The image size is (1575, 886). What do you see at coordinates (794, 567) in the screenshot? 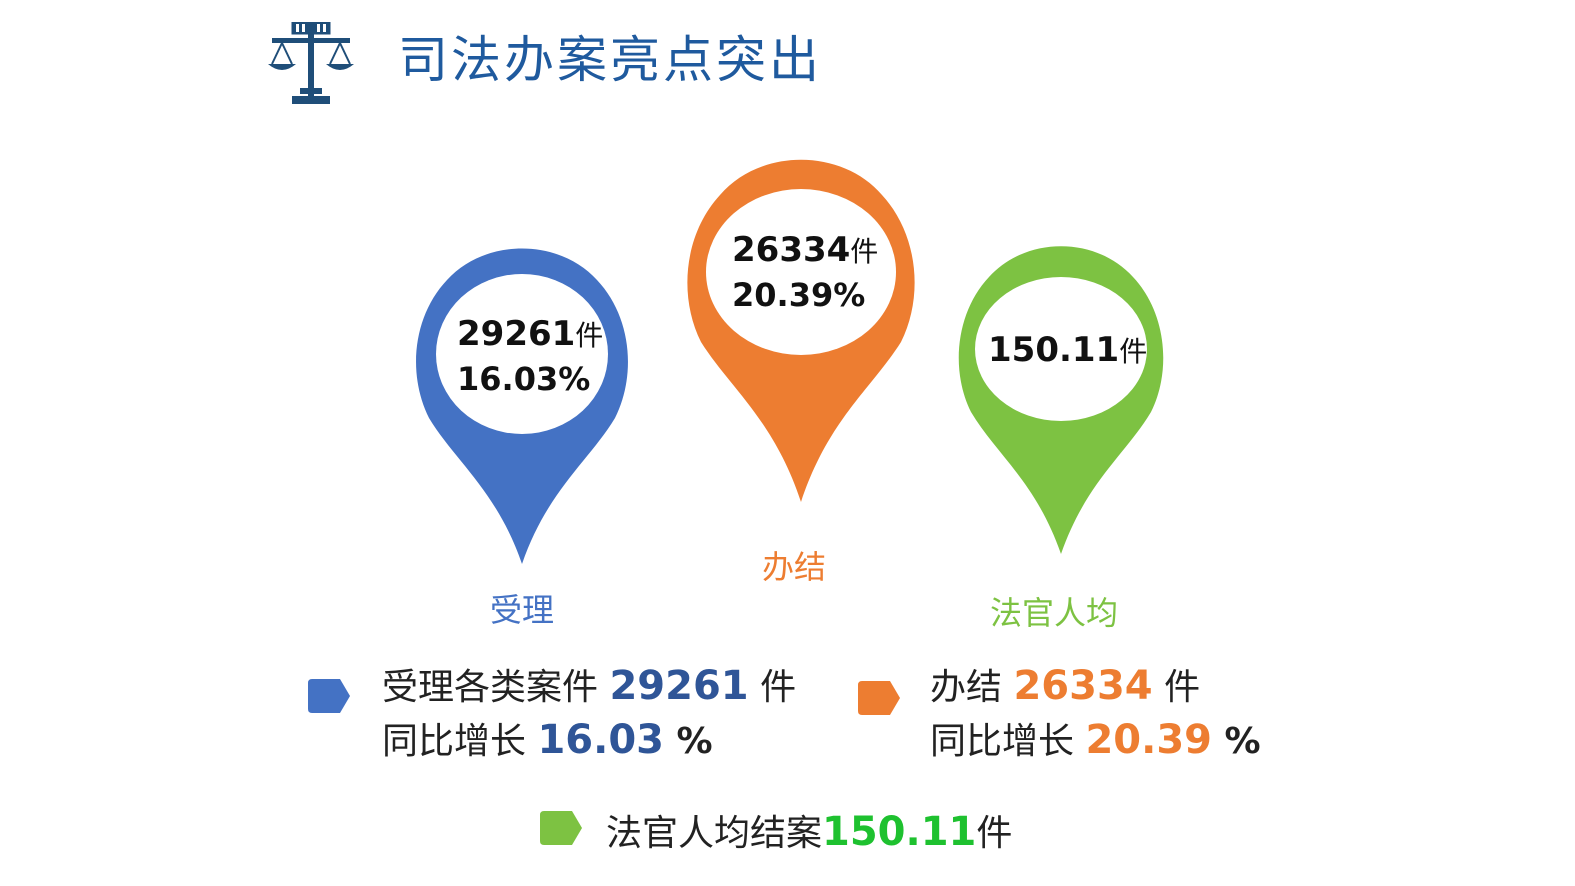
I see `pin-closed-label: 办结` at bounding box center [794, 567].